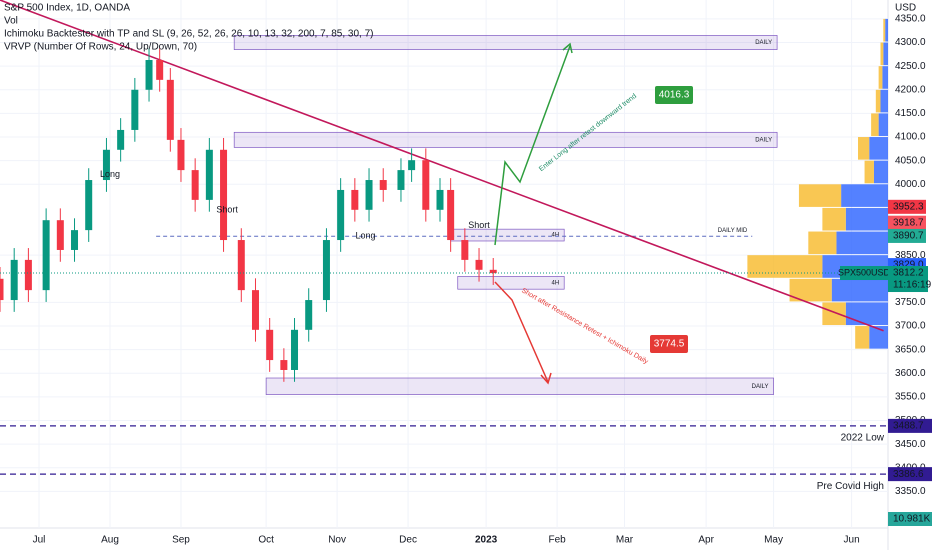  What do you see at coordinates (674, 95) in the screenshot?
I see `target-up: 4016.3` at bounding box center [674, 95].